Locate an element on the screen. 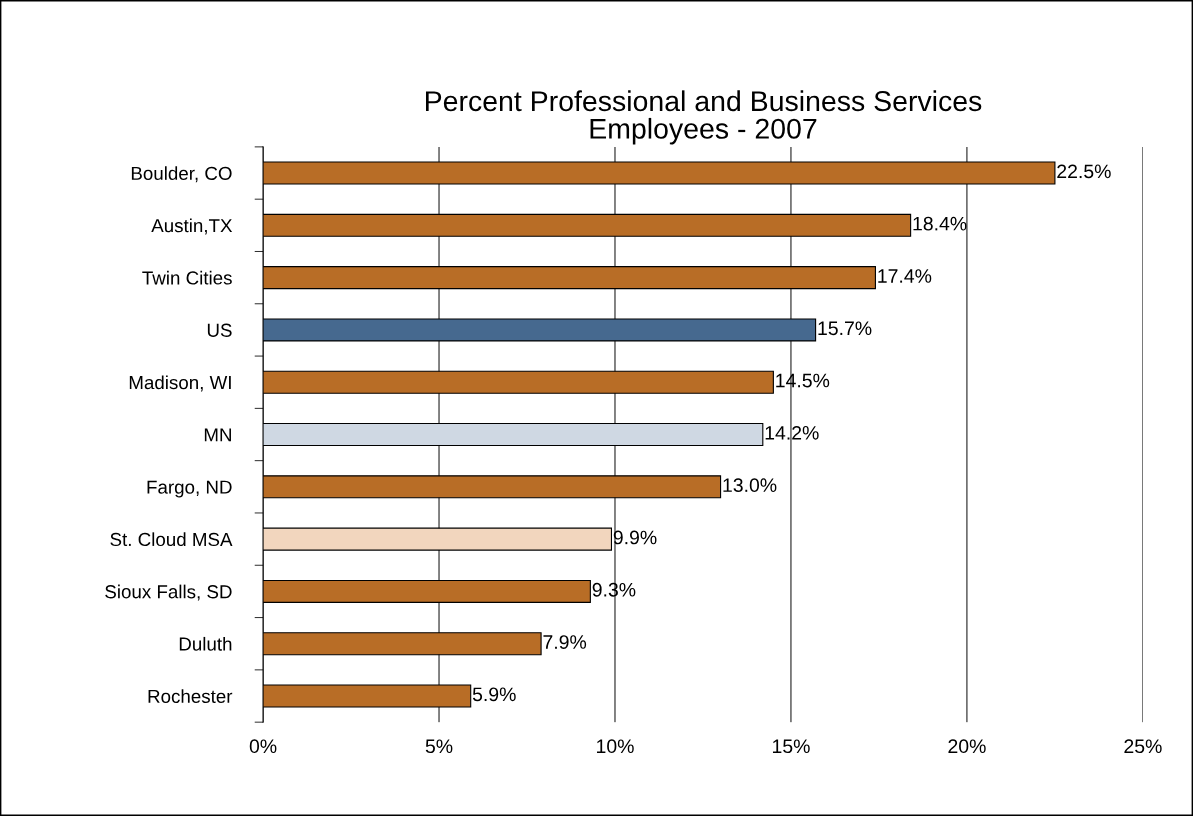 This screenshot has height=816, width=1193. y-tick-label: Fargo, ND is located at coordinates (189, 489).